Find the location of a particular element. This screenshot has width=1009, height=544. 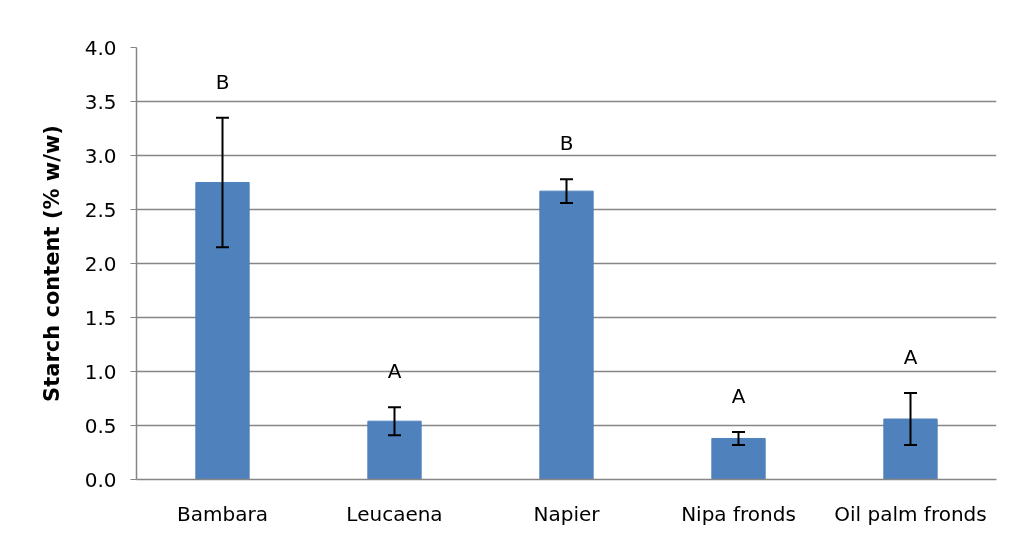

x-tick-label: Oil palm fronds is located at coordinates (910, 513).